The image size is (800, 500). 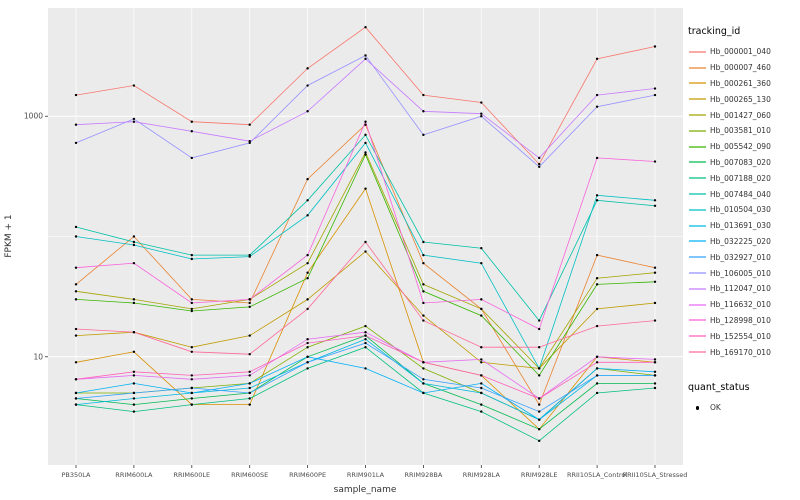 I want to click on x-tick-label: RRIM928LA, so click(x=482, y=475).